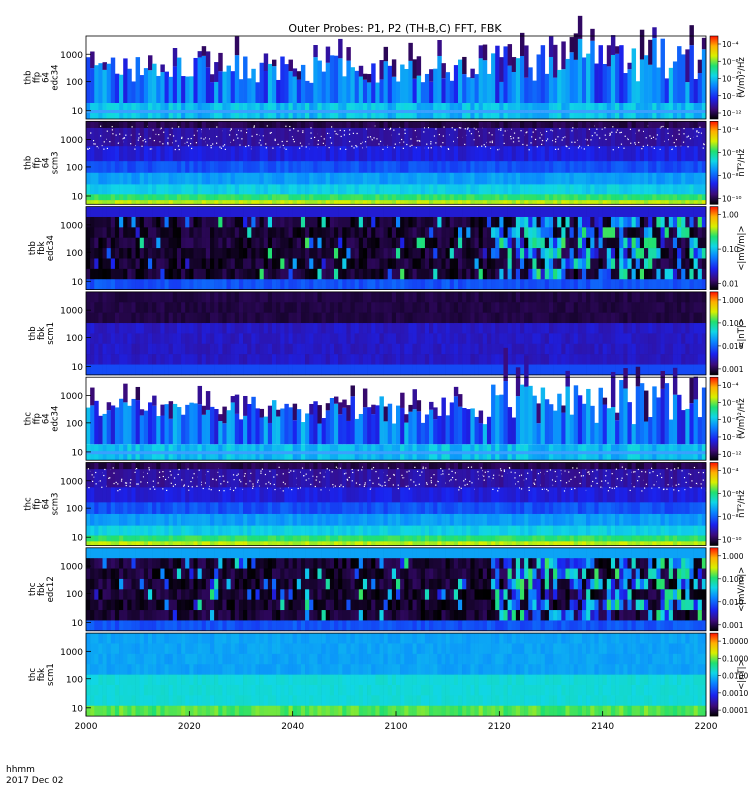 The image size is (750, 804). I want to click on y-tick-label: 10, so click(78, 368).